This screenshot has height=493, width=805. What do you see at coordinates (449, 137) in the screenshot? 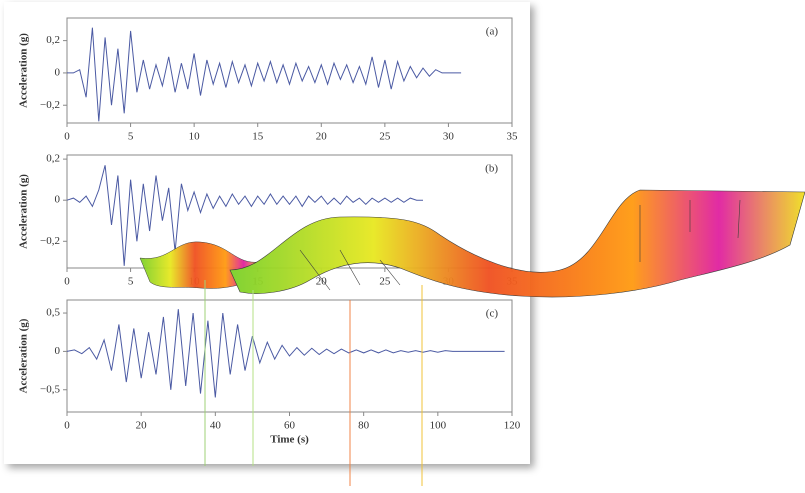
I see `x-tick-label: 30` at bounding box center [449, 137].